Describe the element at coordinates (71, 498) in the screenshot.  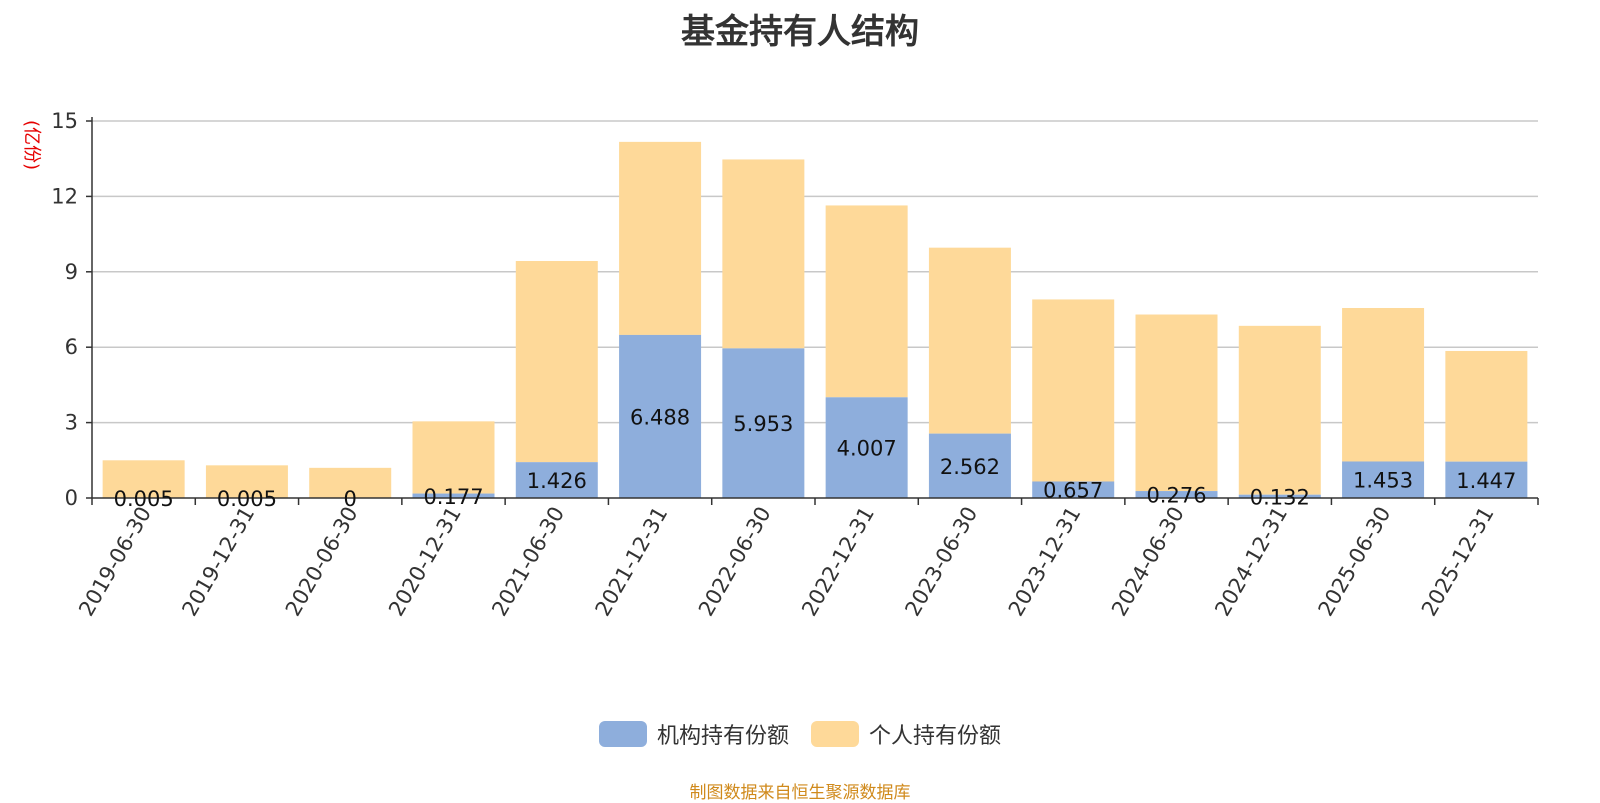
I see `y-tick-label: 0` at that location.